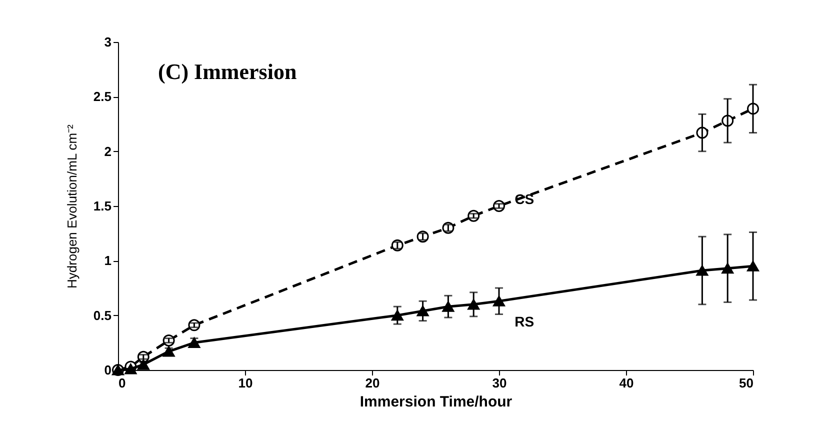  I want to click on series-label: RS, so click(524, 321).